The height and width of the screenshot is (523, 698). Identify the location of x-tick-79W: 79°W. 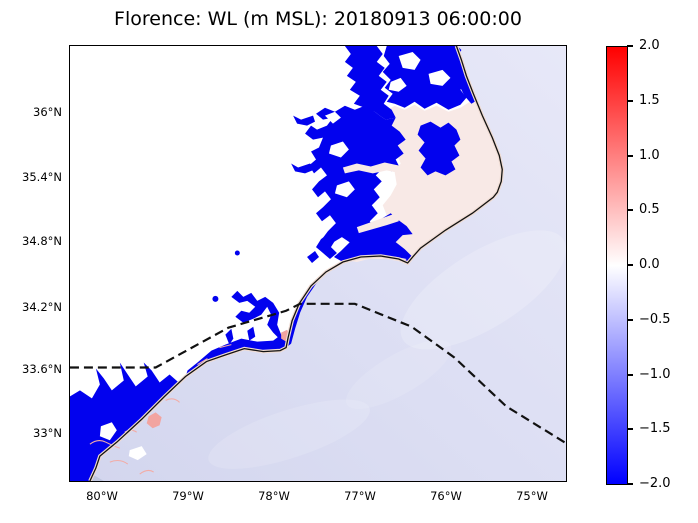
(188, 496).